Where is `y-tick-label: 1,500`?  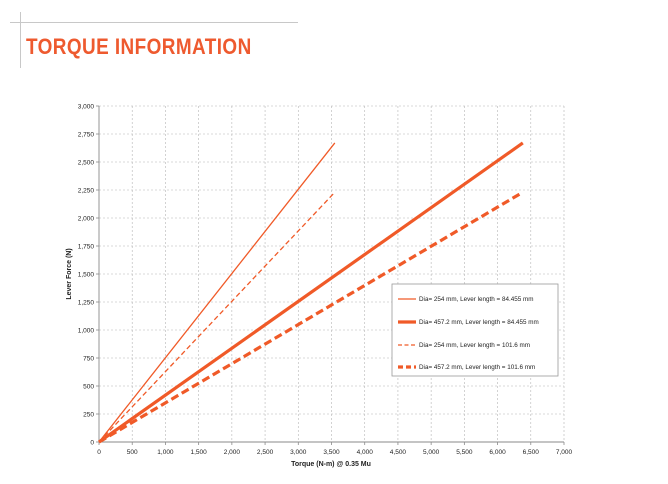 y-tick-label: 1,500 is located at coordinates (86, 274).